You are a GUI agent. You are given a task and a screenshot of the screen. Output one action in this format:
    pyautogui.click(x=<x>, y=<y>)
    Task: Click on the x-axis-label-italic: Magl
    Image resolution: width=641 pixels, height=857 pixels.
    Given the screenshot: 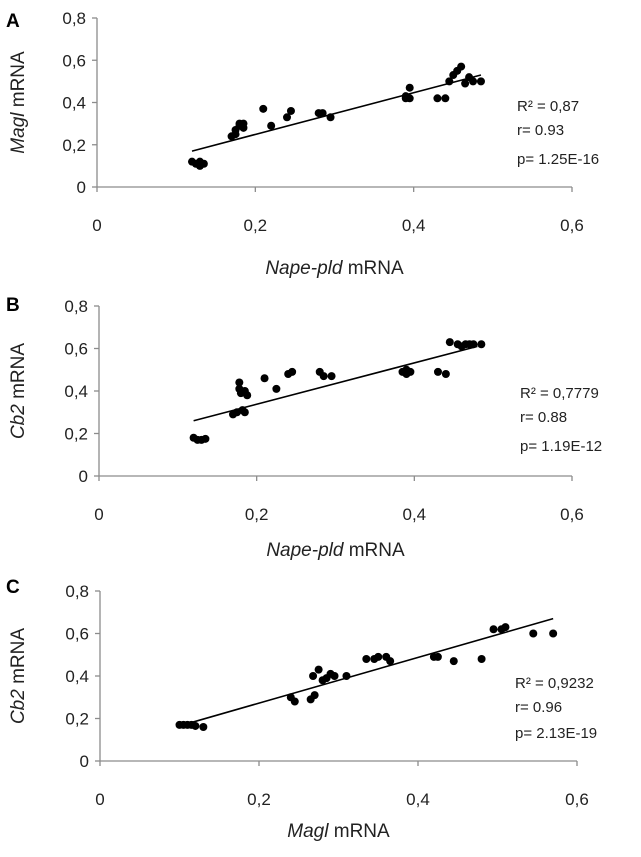 What is the action you would take?
    pyautogui.click(x=308, y=831)
    